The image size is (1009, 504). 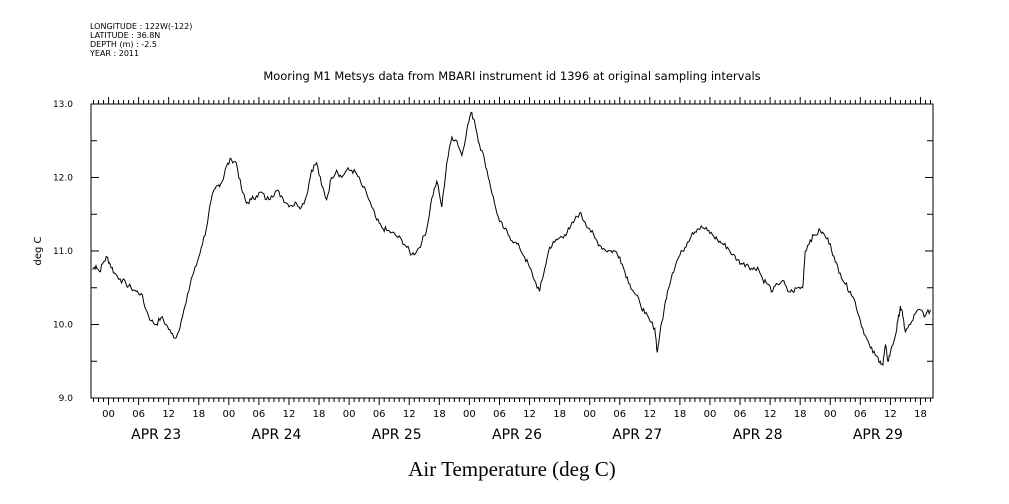 I want to click on x-day-label: APR 23, so click(x=156, y=435).